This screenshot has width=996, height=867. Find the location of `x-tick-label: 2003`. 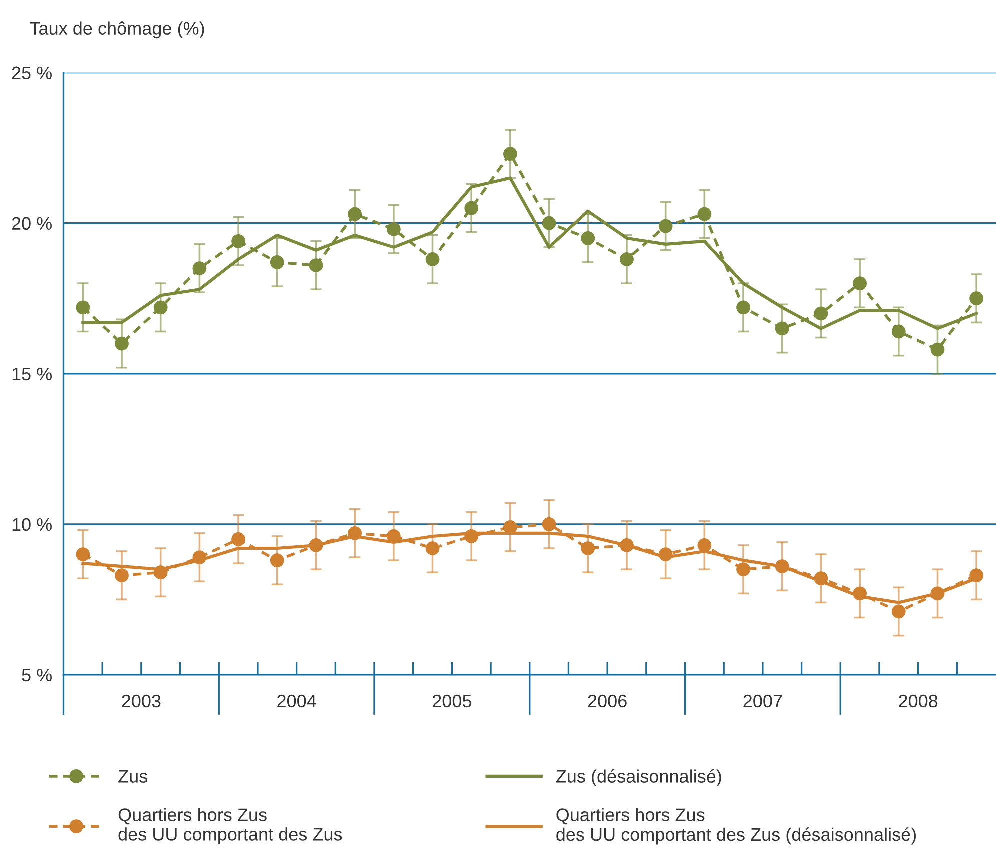

x-tick-label: 2003 is located at coordinates (141, 701).